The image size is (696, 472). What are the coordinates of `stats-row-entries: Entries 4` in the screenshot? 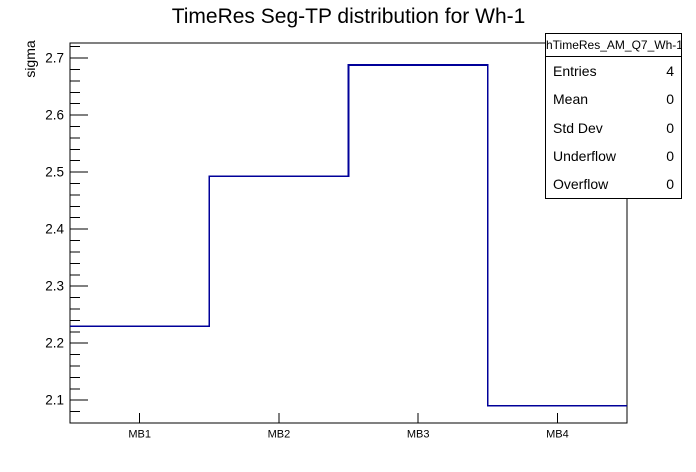 It's located at (613, 71).